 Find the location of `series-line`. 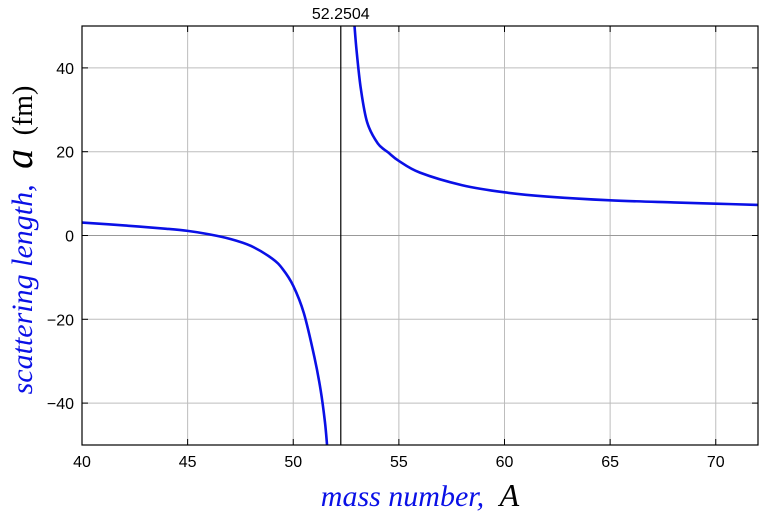

series-line is located at coordinates (205, 333).